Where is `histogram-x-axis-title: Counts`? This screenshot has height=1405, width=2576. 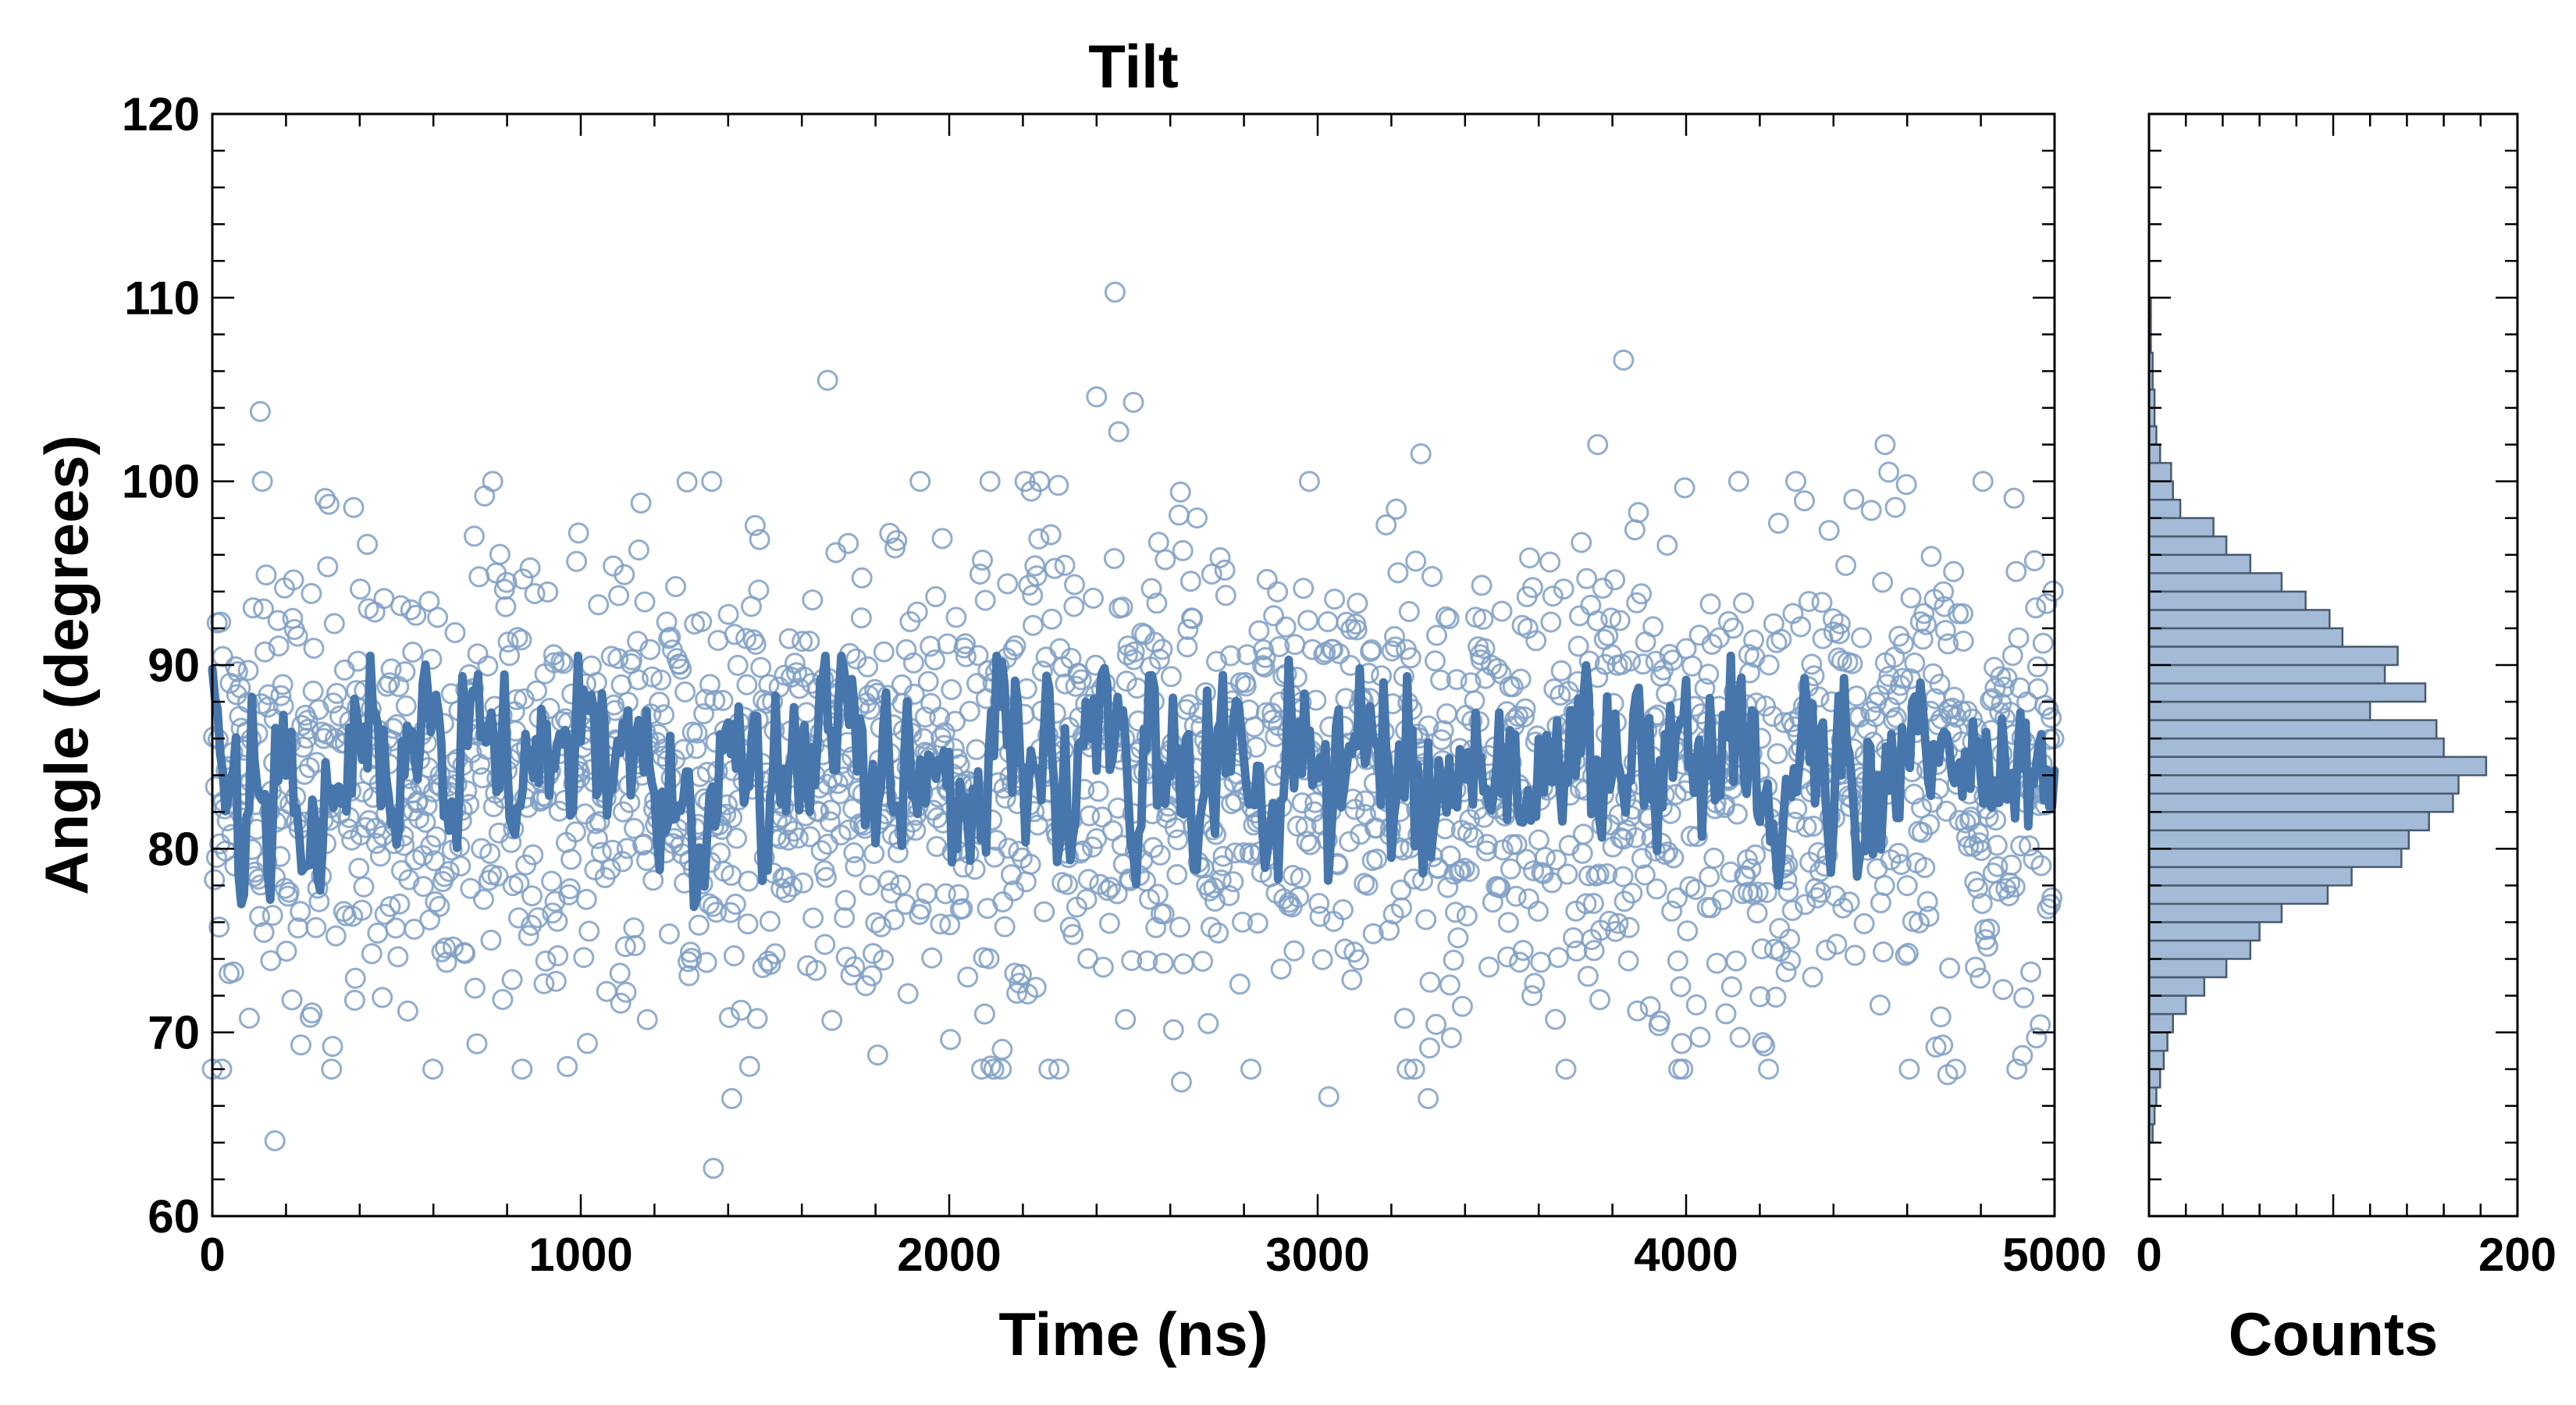 histogram-x-axis-title: Counts is located at coordinates (2334, 1334).